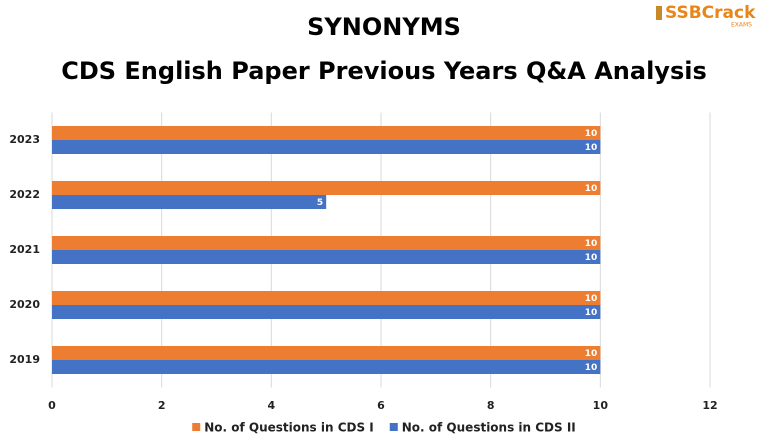 The width and height of the screenshot is (768, 442). Describe the element at coordinates (489, 428) in the screenshot. I see `legend-label: No. of Questions in CDS II` at that location.